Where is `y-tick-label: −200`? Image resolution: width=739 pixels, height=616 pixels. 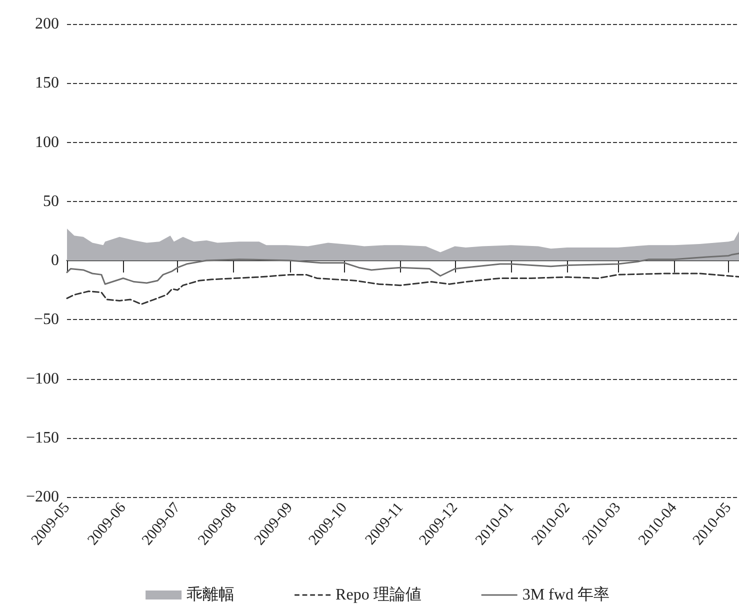
y-tick-label: −200 is located at coordinates (42, 497).